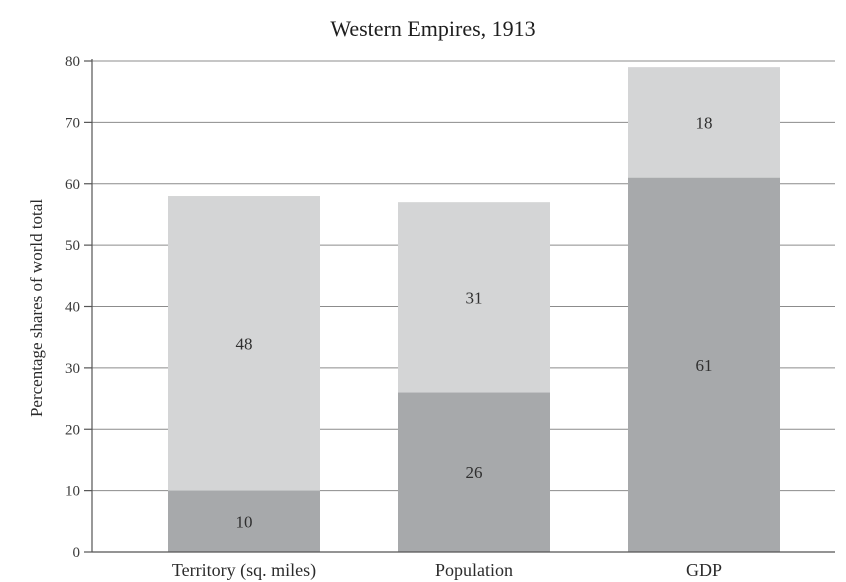  I want to click on y-tick-label: 30, so click(72, 369).